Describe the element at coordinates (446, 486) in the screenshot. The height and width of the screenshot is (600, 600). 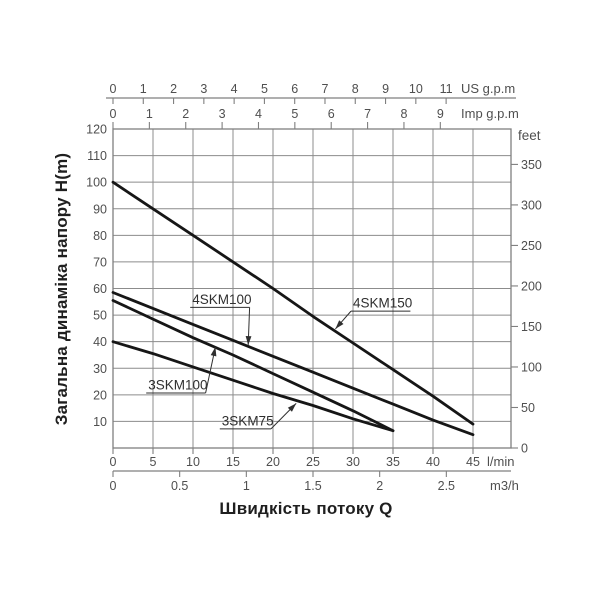
I see `m3h-tick-label: 2.5` at that location.